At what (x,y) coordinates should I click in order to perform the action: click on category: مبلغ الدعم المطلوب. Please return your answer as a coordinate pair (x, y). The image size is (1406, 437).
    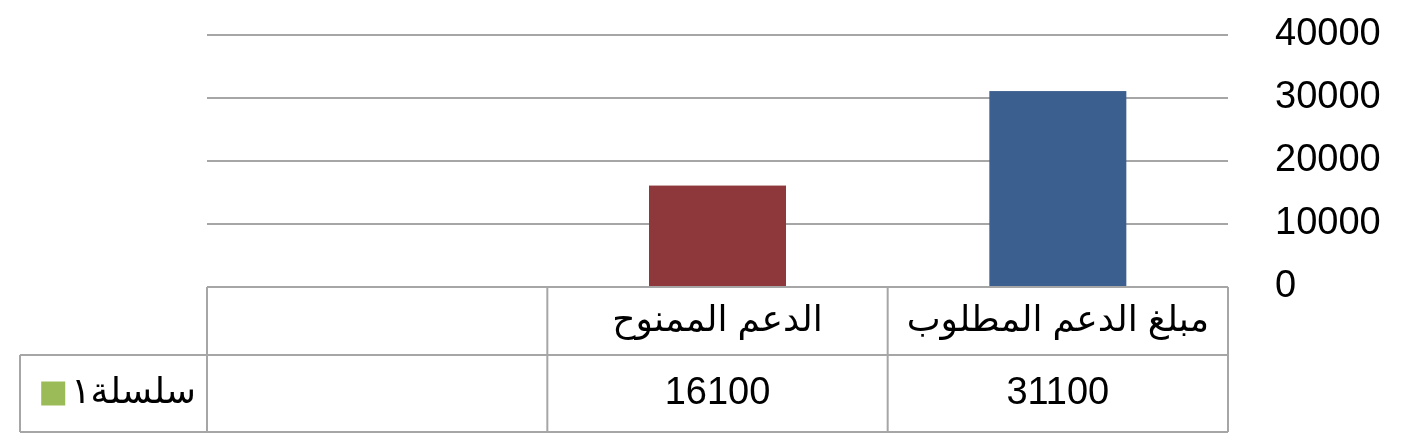
    Looking at the image, I should click on (1057, 318).